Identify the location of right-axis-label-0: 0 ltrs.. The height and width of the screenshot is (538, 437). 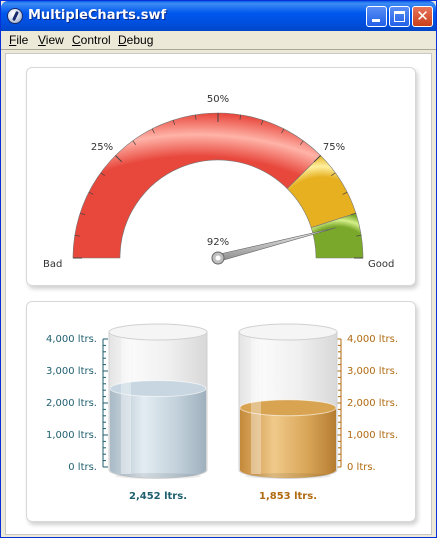
(361, 467).